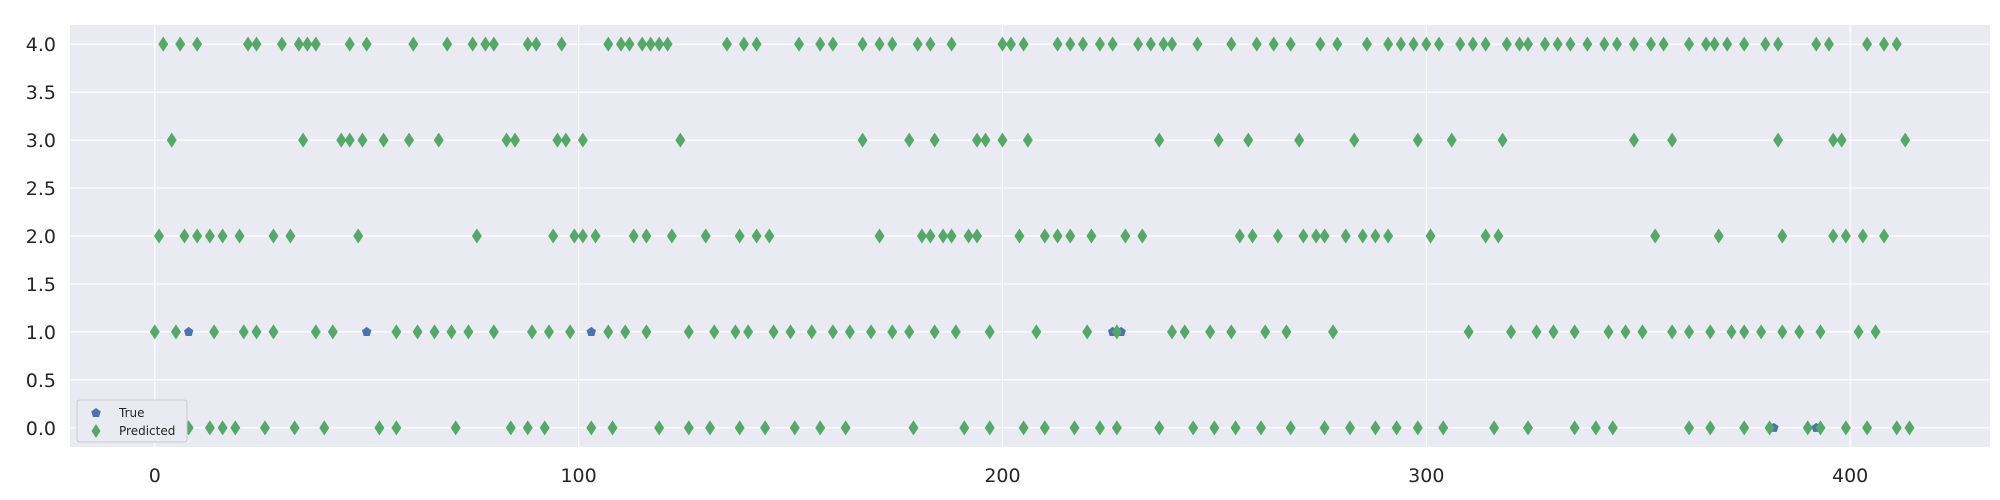  Describe the element at coordinates (96, 413) in the screenshot. I see `legend-true-marker` at that location.